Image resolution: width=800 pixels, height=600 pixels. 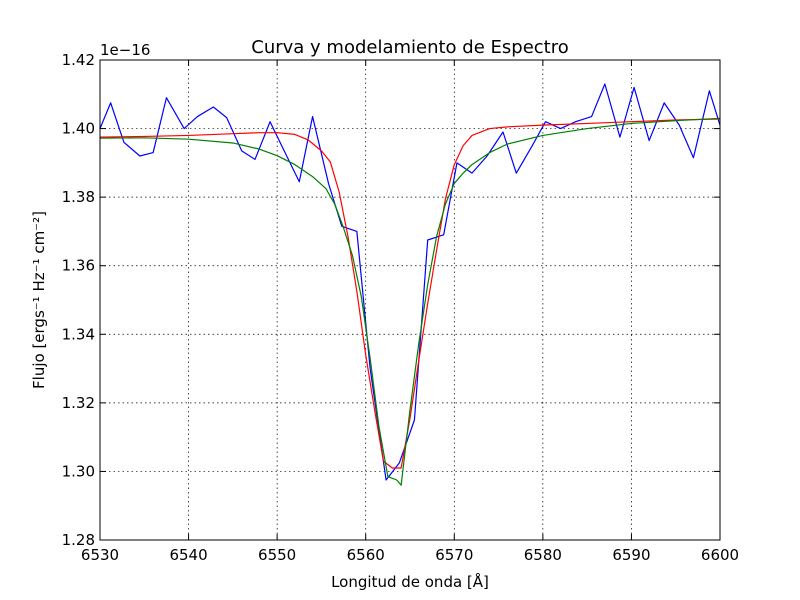 What do you see at coordinates (39, 300) in the screenshot?
I see `y-axis-label: Flujo [ergs⁻¹ Hz⁻¹ cm⁻²]` at bounding box center [39, 300].